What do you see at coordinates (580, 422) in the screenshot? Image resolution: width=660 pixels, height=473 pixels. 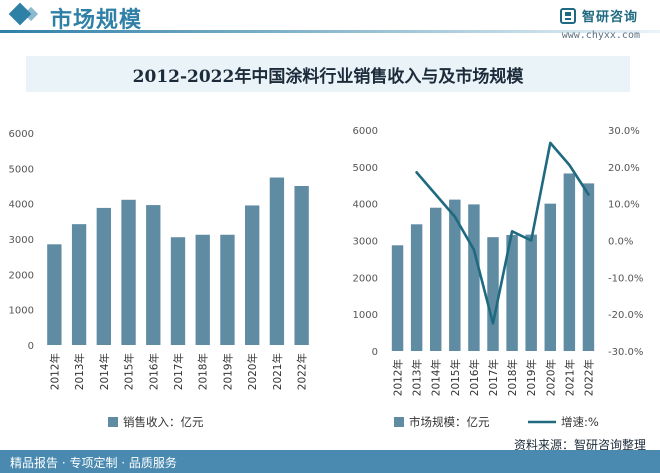 I see `legend-label-line: 增速:%` at bounding box center [580, 422].